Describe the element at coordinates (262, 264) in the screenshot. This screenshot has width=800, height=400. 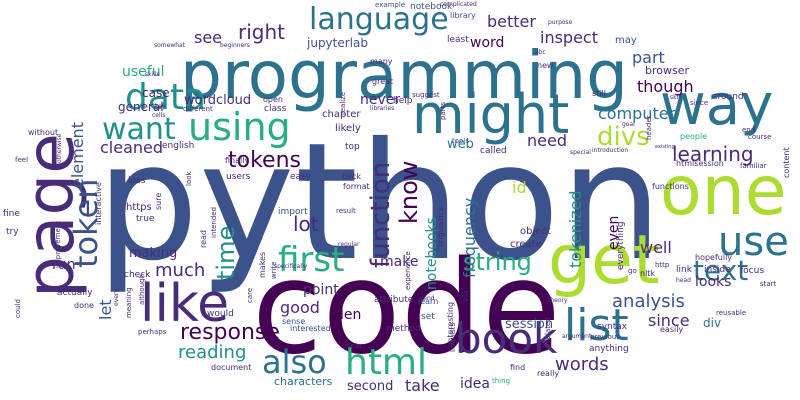
I see `word-makes: makes` at that location.